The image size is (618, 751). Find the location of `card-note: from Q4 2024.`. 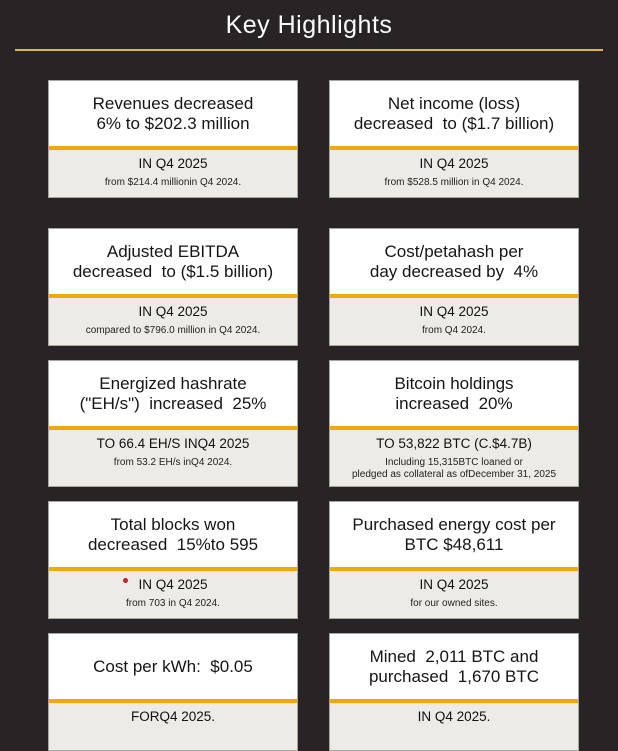

card-note: from Q4 2024. is located at coordinates (454, 331).